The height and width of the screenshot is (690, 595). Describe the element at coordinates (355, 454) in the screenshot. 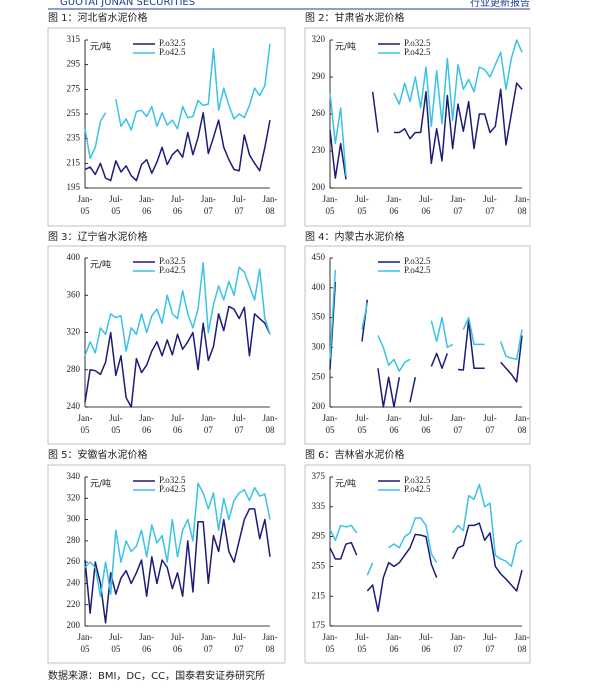

I see `figure-title: 图 6：吉林省水泥价格` at that location.